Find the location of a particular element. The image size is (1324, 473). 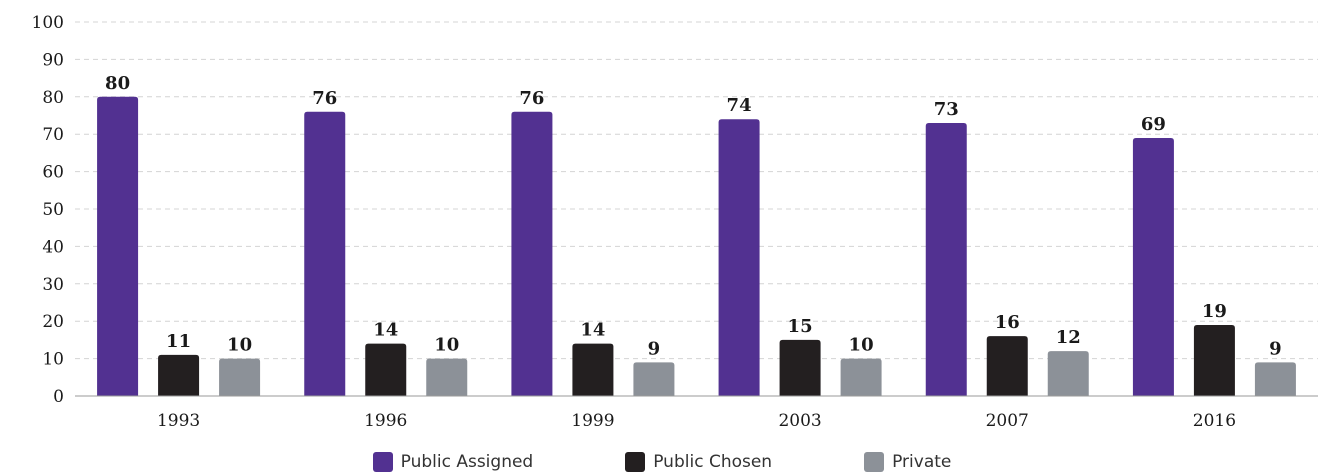

y-tick-label: 20 is located at coordinates (53, 322).